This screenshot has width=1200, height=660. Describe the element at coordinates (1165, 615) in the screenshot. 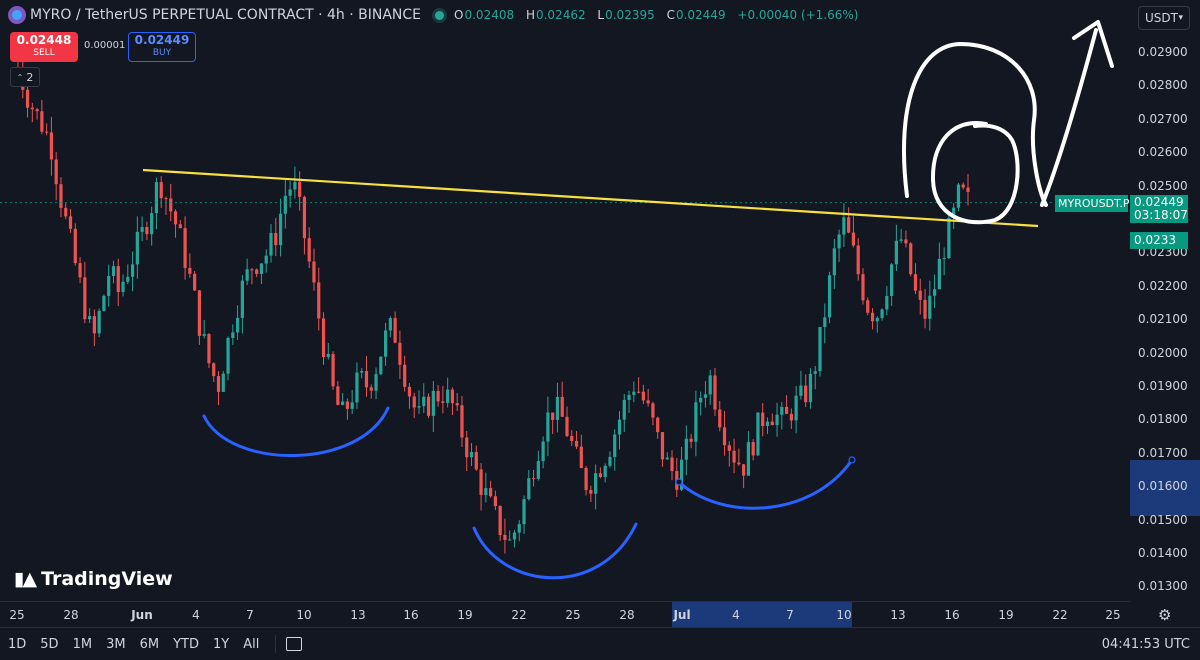

I see `settings-gear-icon: ⚙` at that location.